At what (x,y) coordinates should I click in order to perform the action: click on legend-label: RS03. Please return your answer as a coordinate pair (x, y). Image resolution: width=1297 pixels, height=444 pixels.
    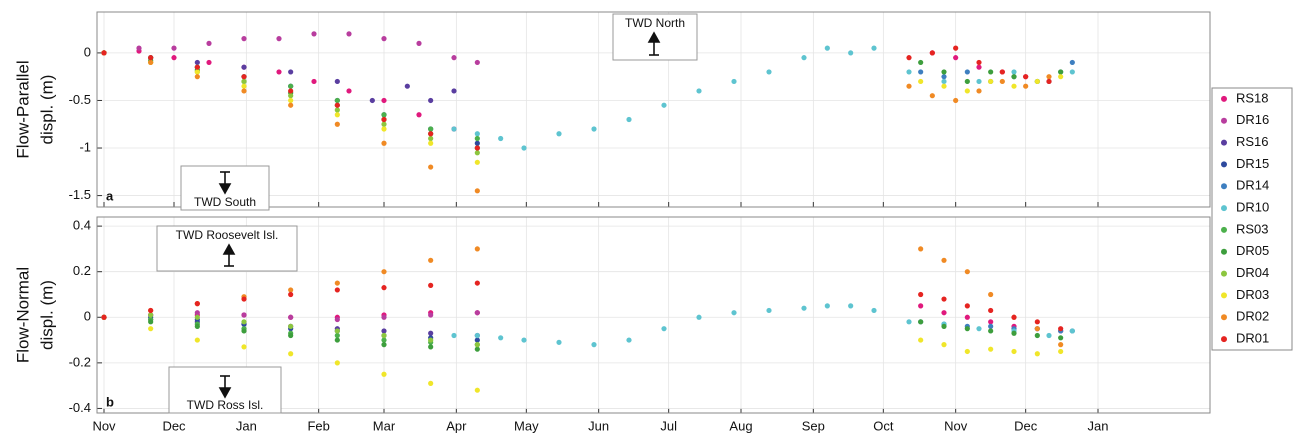
    Looking at the image, I should click on (1252, 228).